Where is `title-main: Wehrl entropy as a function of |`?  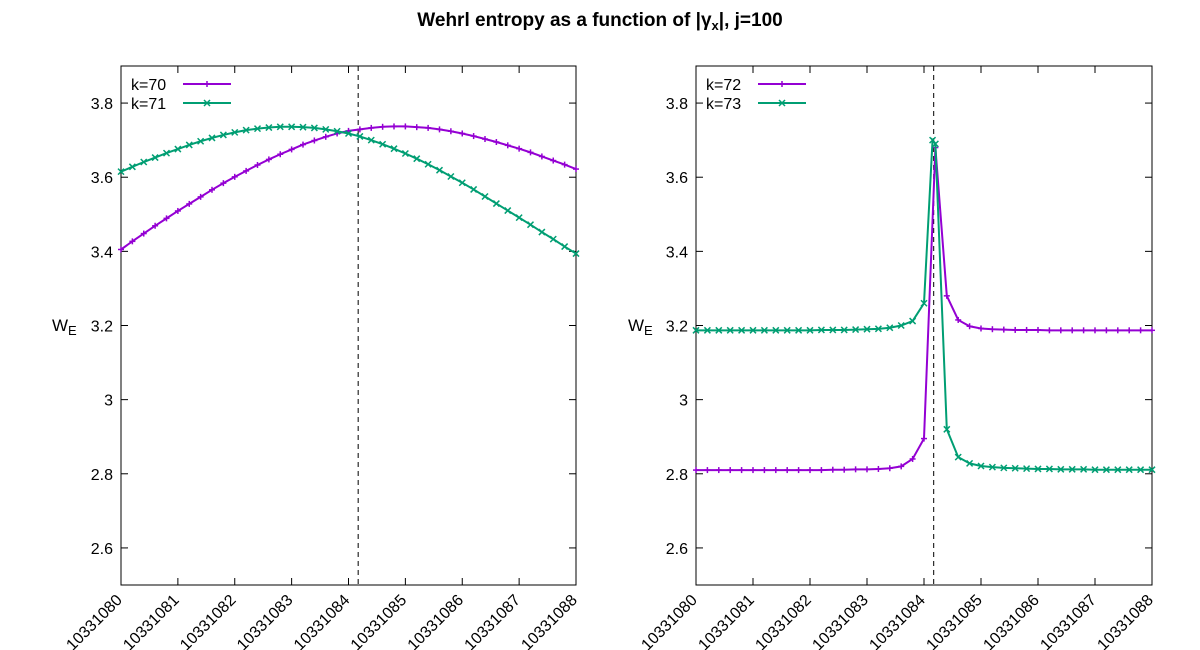
title-main: Wehrl entropy as a function of | is located at coordinates (559, 20).